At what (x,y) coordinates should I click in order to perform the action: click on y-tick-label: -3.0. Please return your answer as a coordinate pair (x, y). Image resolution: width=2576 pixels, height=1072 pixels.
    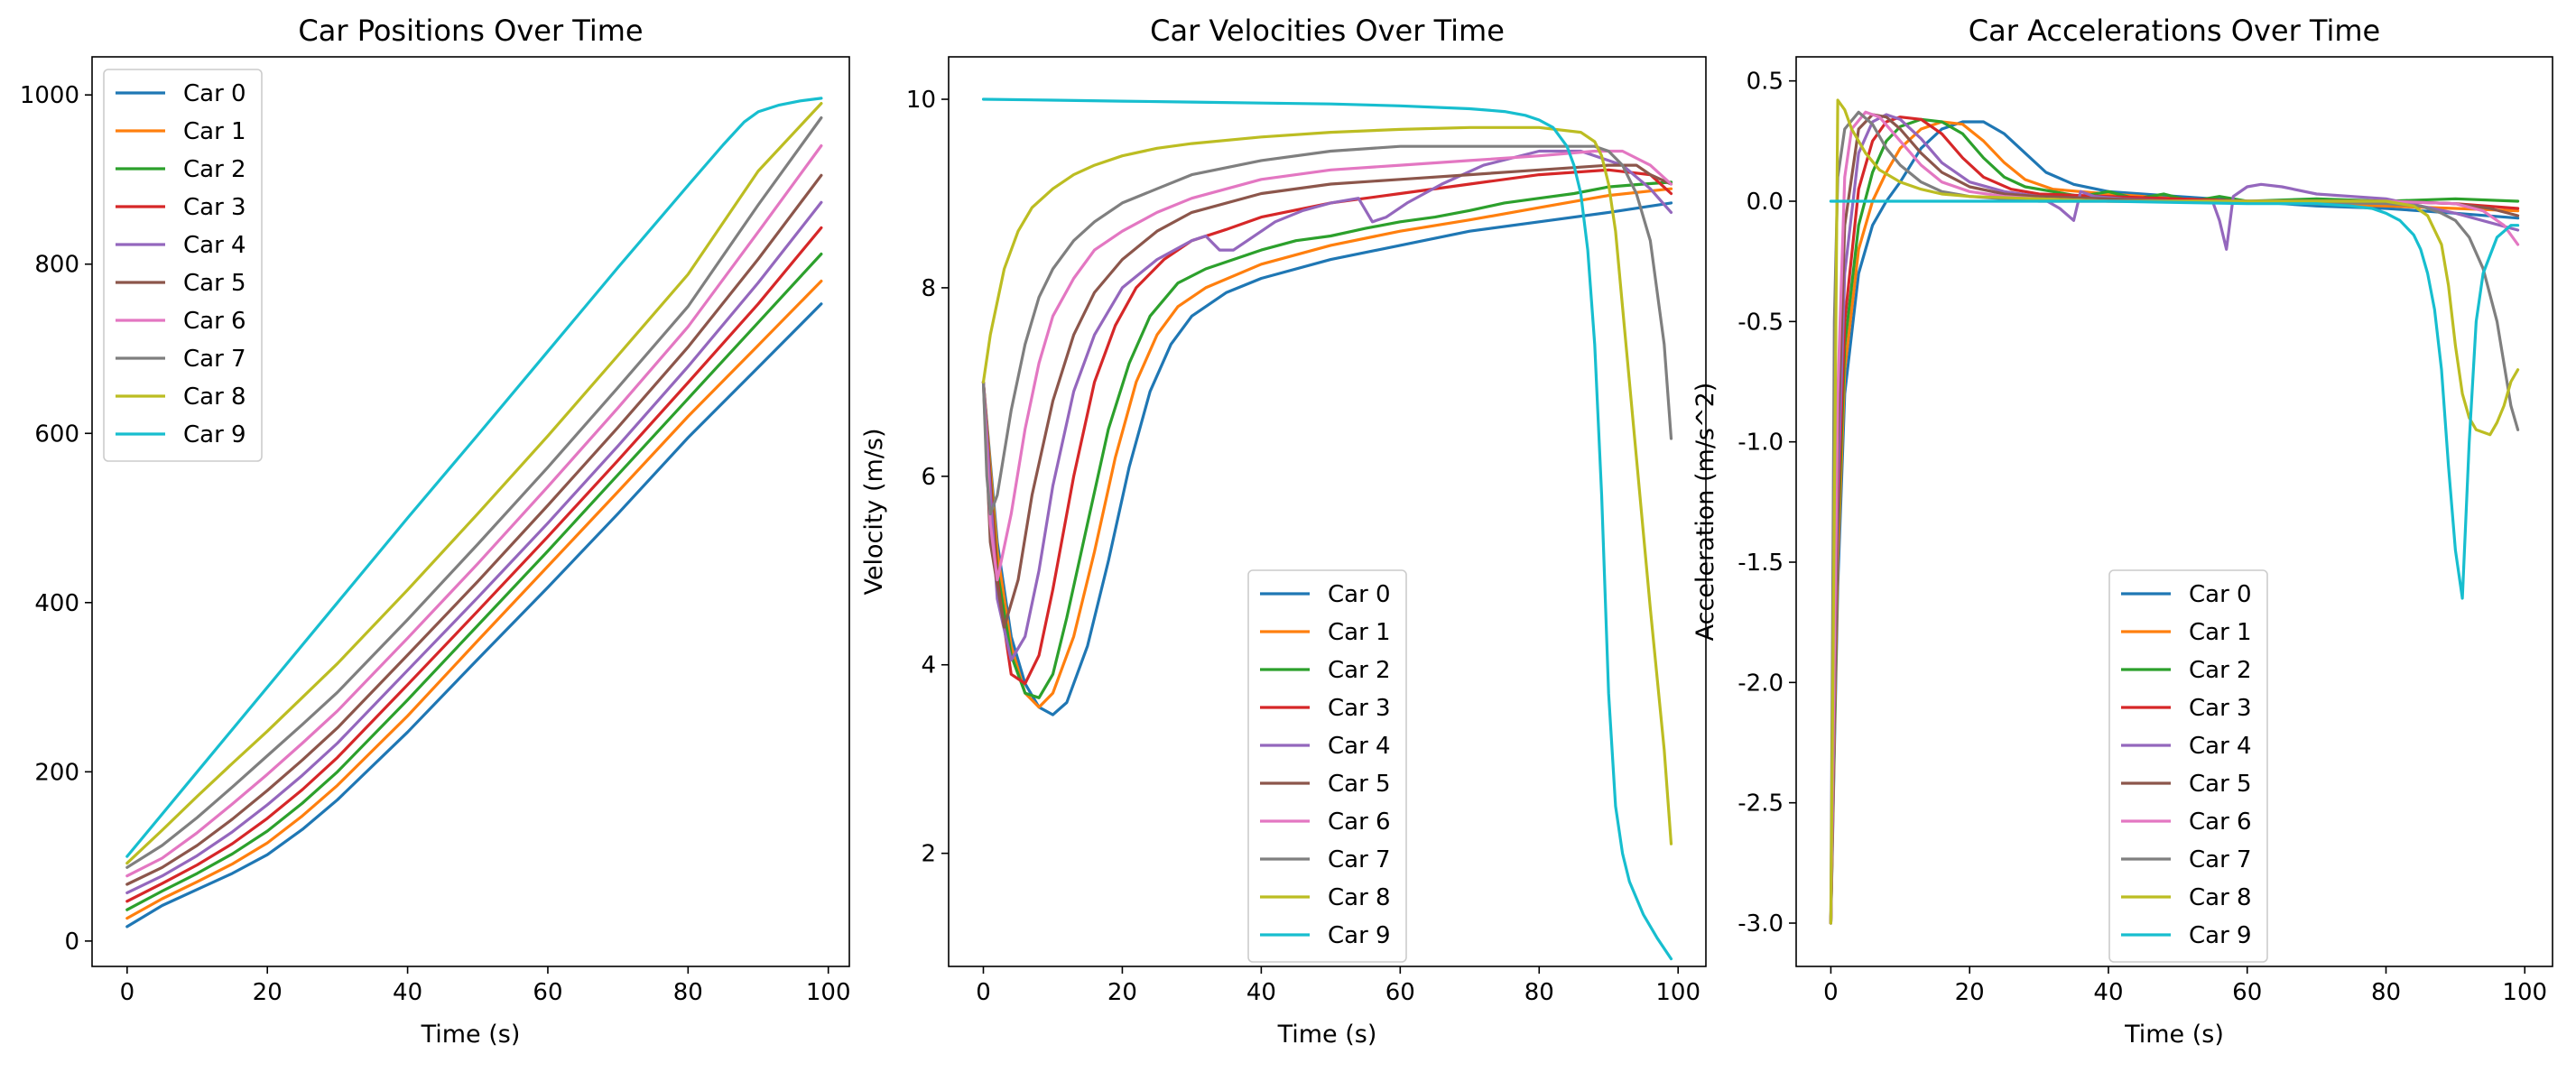
    Looking at the image, I should click on (1760, 924).